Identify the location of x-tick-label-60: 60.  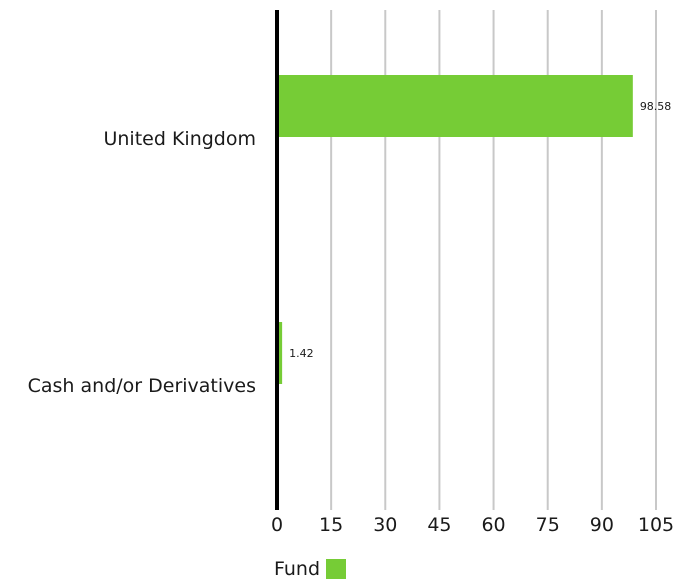
(493, 525).